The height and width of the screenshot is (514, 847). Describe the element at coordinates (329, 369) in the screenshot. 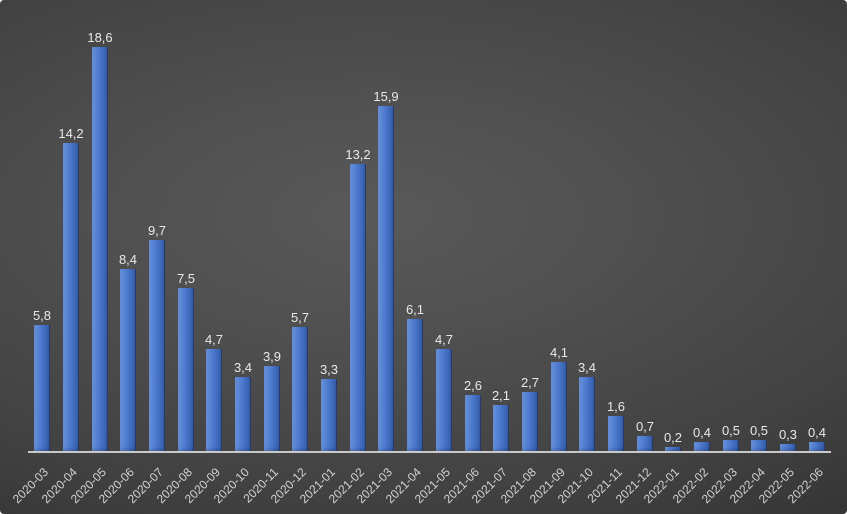

I see `value-label-2021-01: 3,3` at that location.